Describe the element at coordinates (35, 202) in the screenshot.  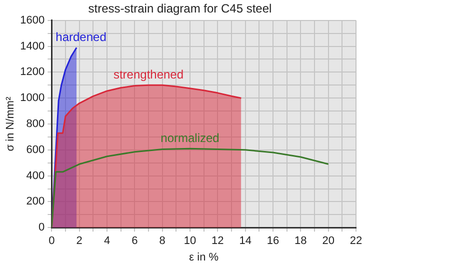
I see `y-tick-label: 200` at that location.